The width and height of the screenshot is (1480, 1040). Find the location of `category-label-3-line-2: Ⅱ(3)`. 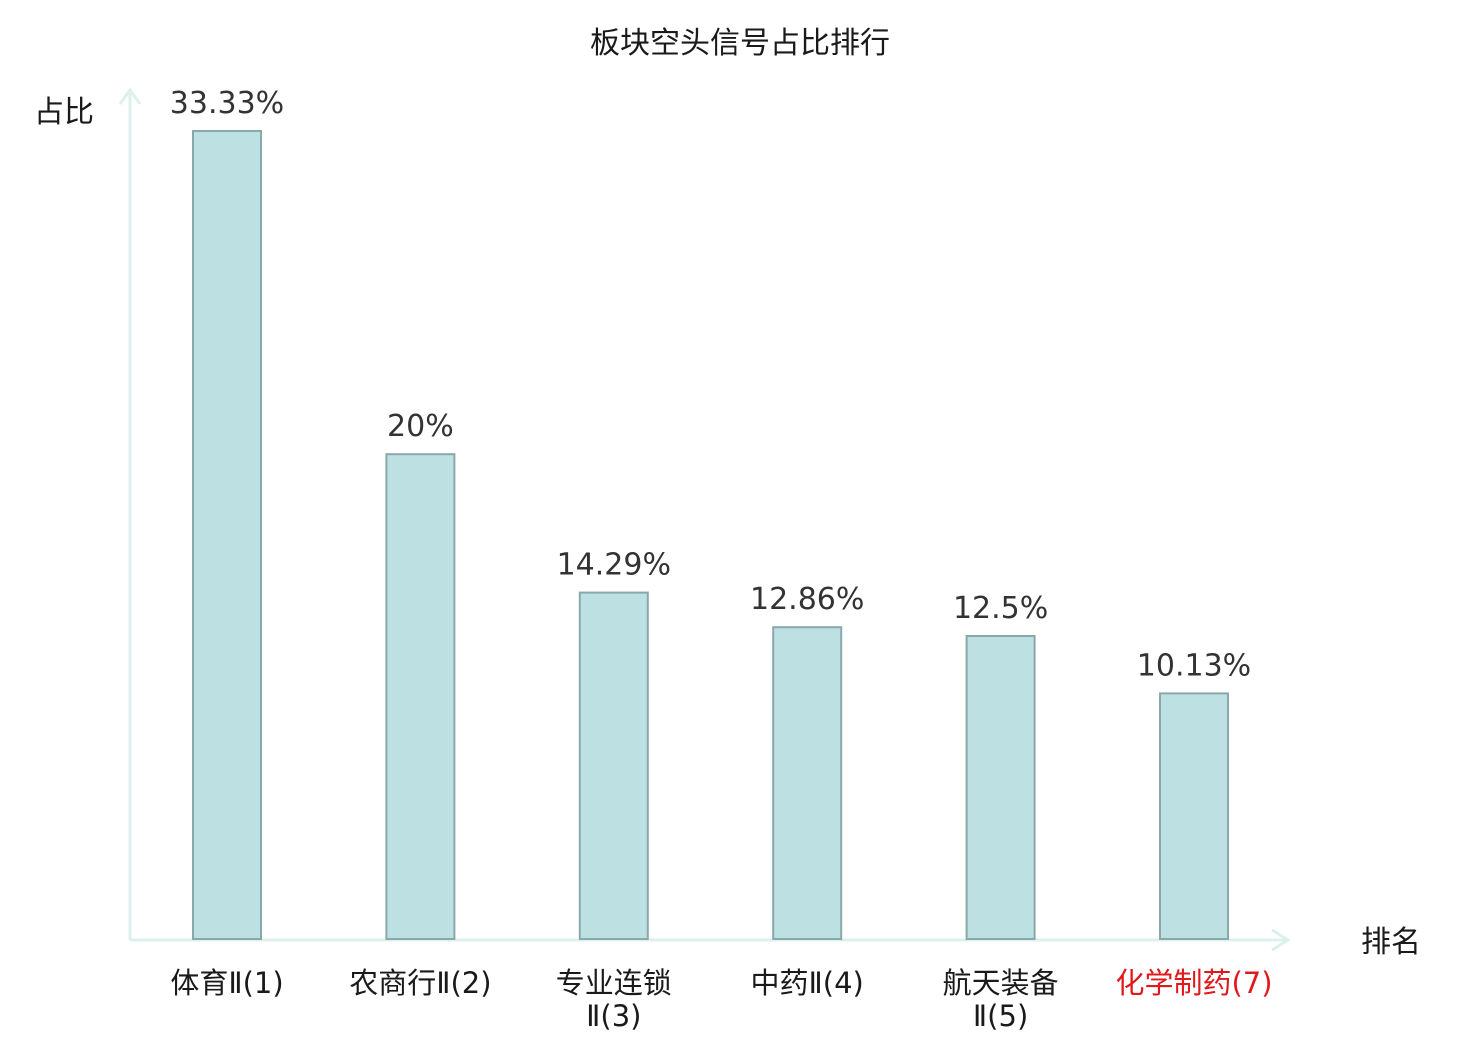

category-label-3-line-2: Ⅱ(3) is located at coordinates (613, 1016).